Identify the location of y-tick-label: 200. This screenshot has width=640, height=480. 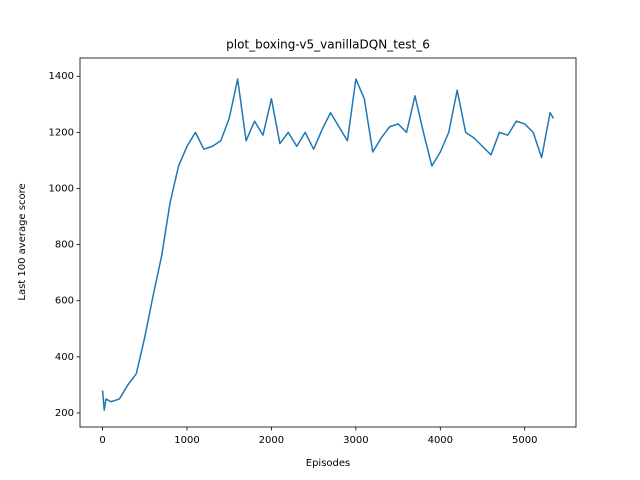
(64, 413).